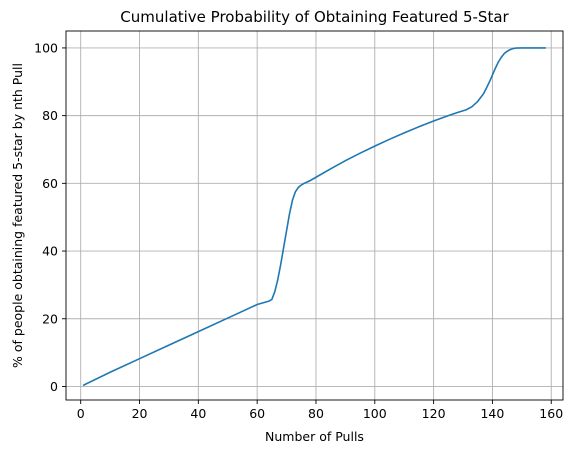 The height and width of the screenshot is (453, 571). What do you see at coordinates (551, 413) in the screenshot?
I see `x-tick-label: 160` at bounding box center [551, 413].